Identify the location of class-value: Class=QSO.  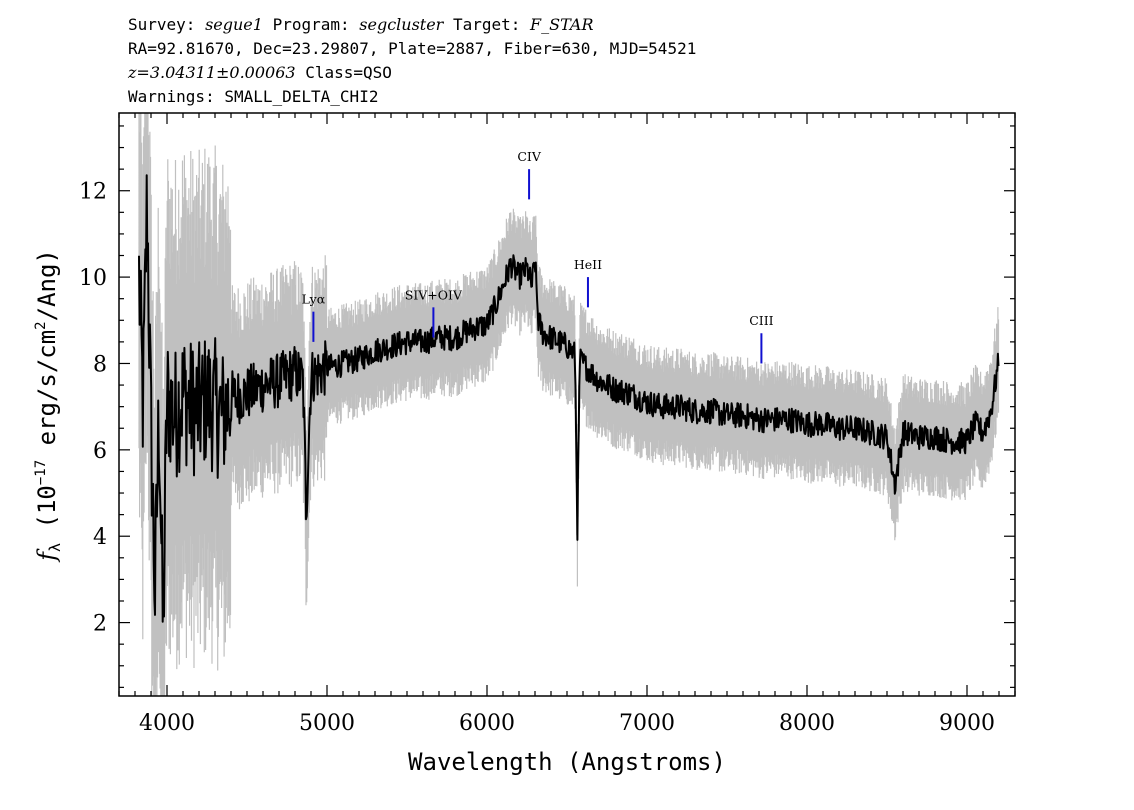
(344, 72).